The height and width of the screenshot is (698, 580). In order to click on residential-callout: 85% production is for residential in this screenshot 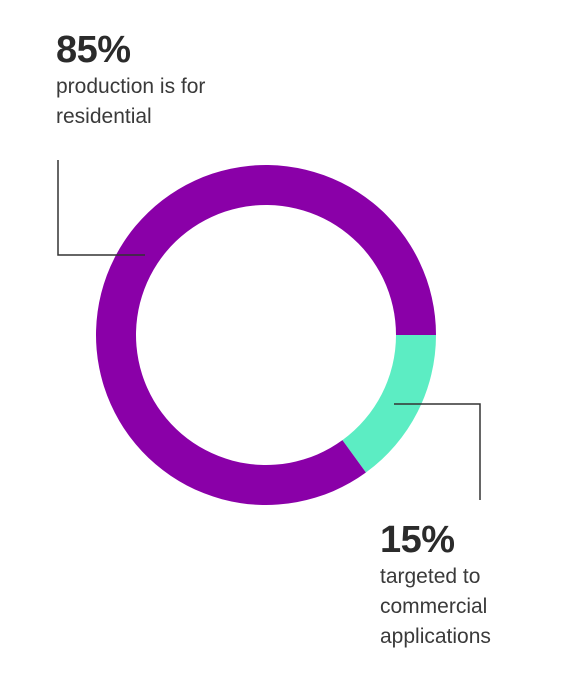, I will do `click(130, 80)`.